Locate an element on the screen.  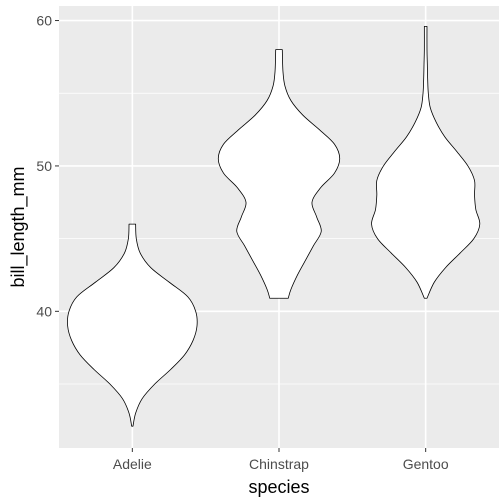
y-tick-label: 60 is located at coordinates (44, 21).